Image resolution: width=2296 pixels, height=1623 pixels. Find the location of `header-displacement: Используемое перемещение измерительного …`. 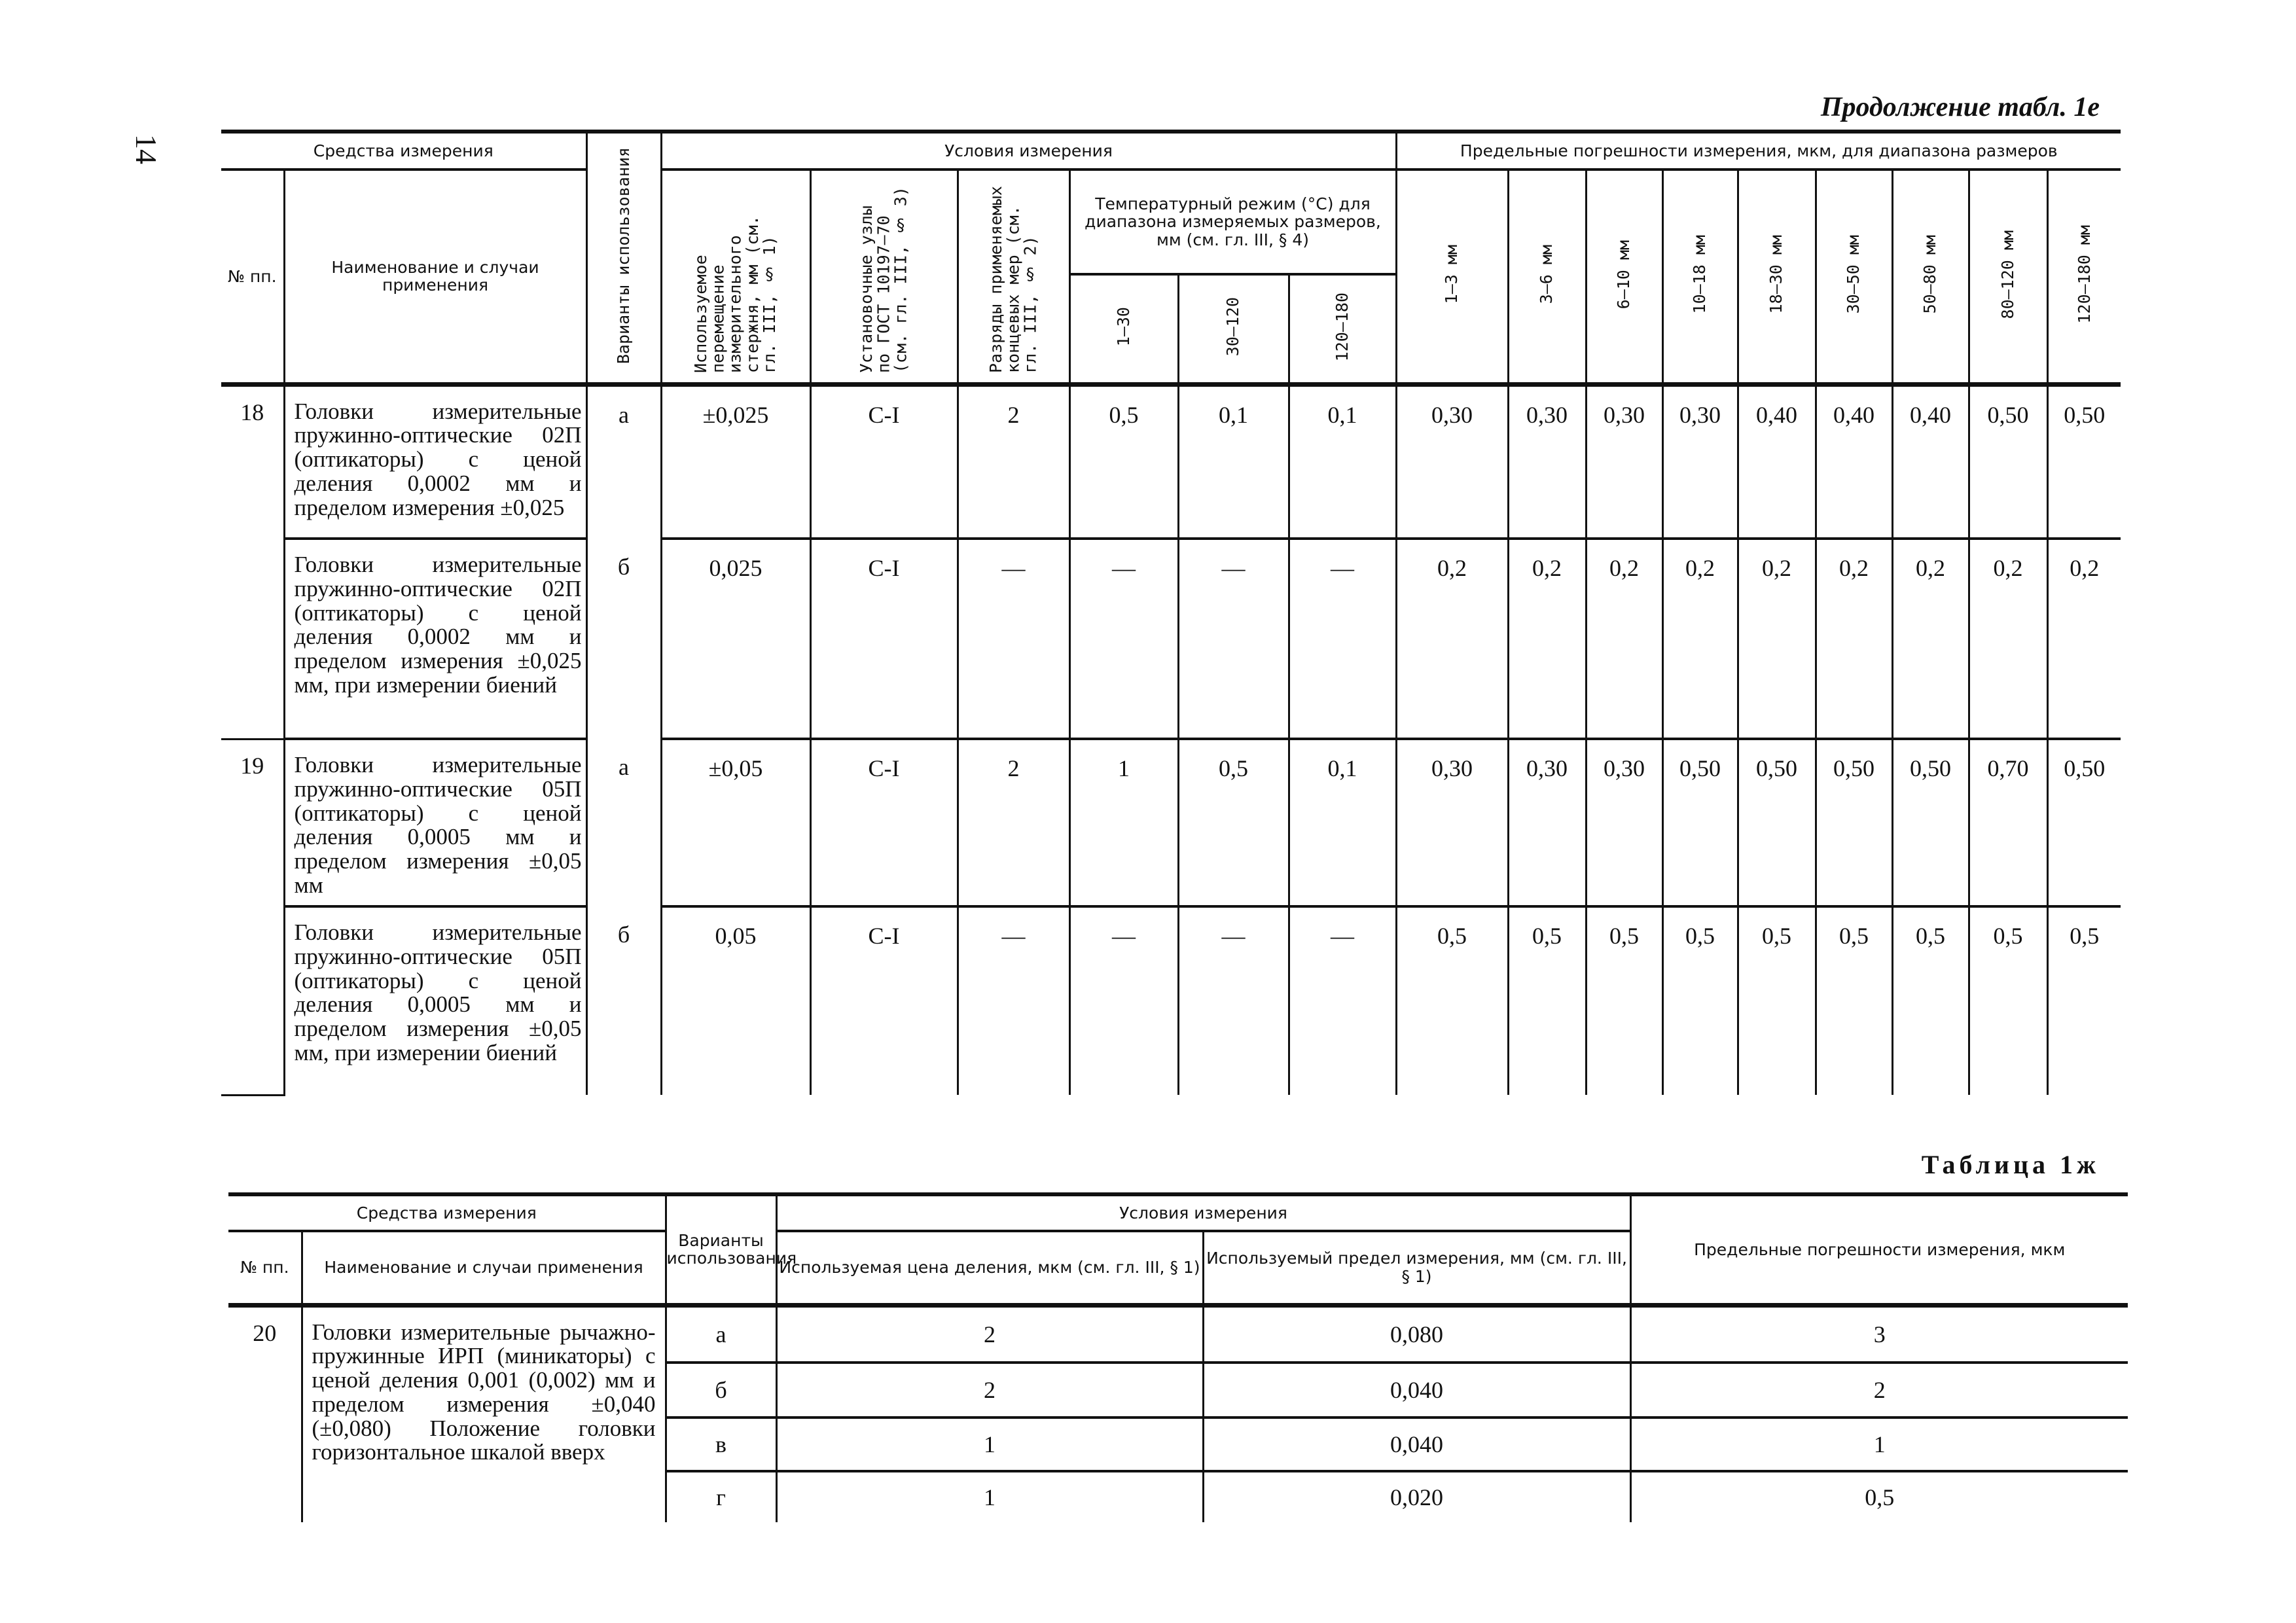

header-displacement: Используемое перемещение измерительного … is located at coordinates (735, 278).